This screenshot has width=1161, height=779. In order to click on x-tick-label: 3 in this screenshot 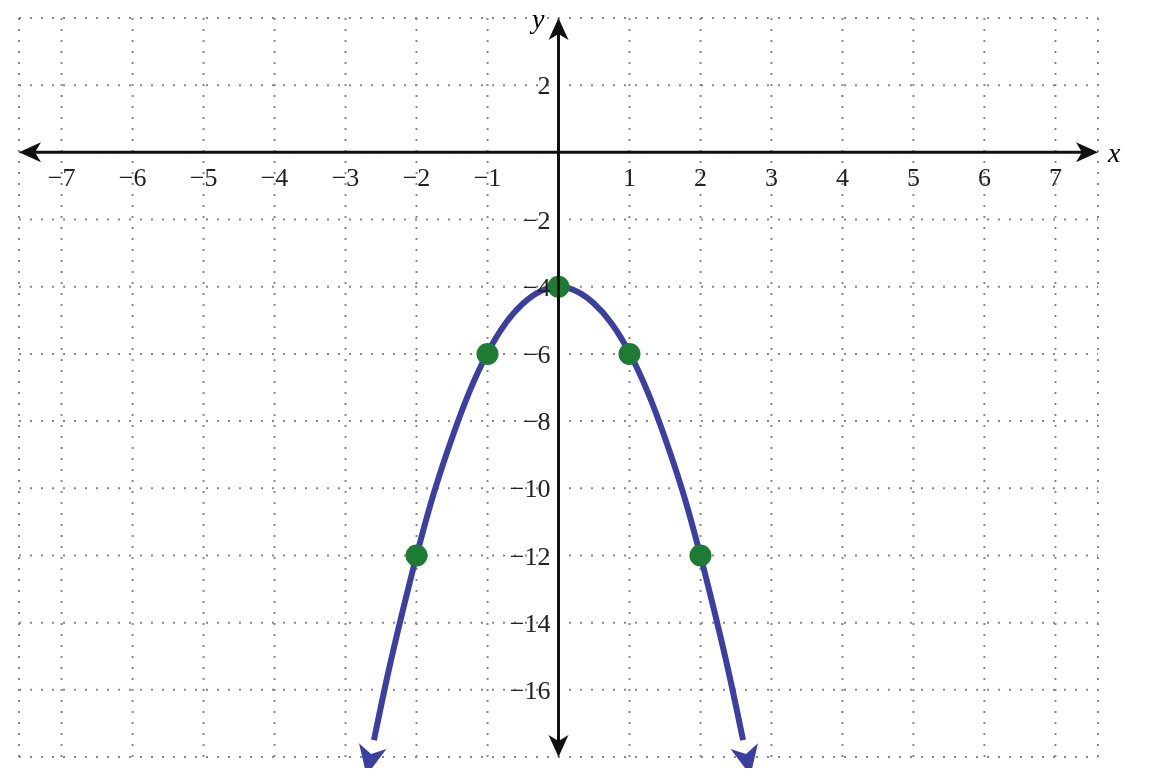, I will do `click(771, 178)`.